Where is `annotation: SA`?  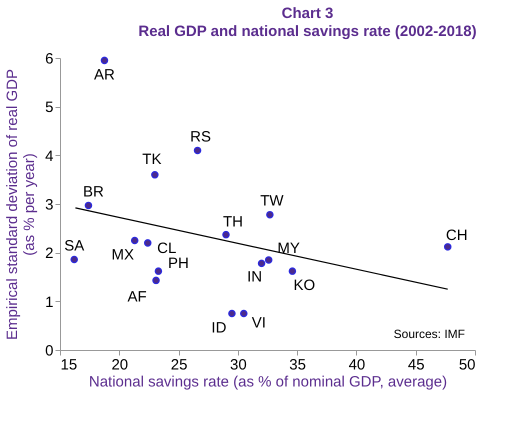
annotation: SA is located at coordinates (74, 245).